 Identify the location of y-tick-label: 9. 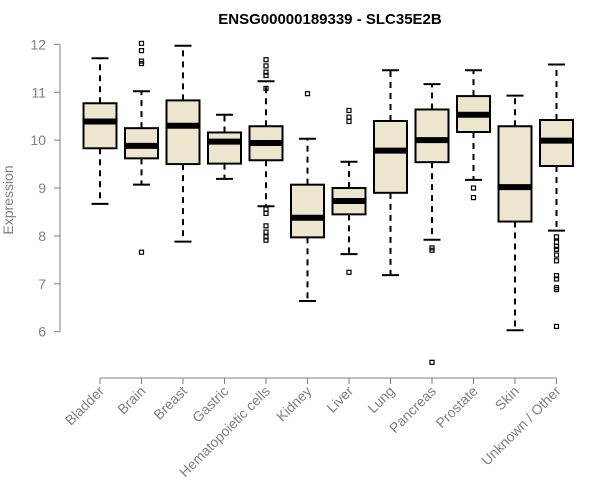
(42, 188).